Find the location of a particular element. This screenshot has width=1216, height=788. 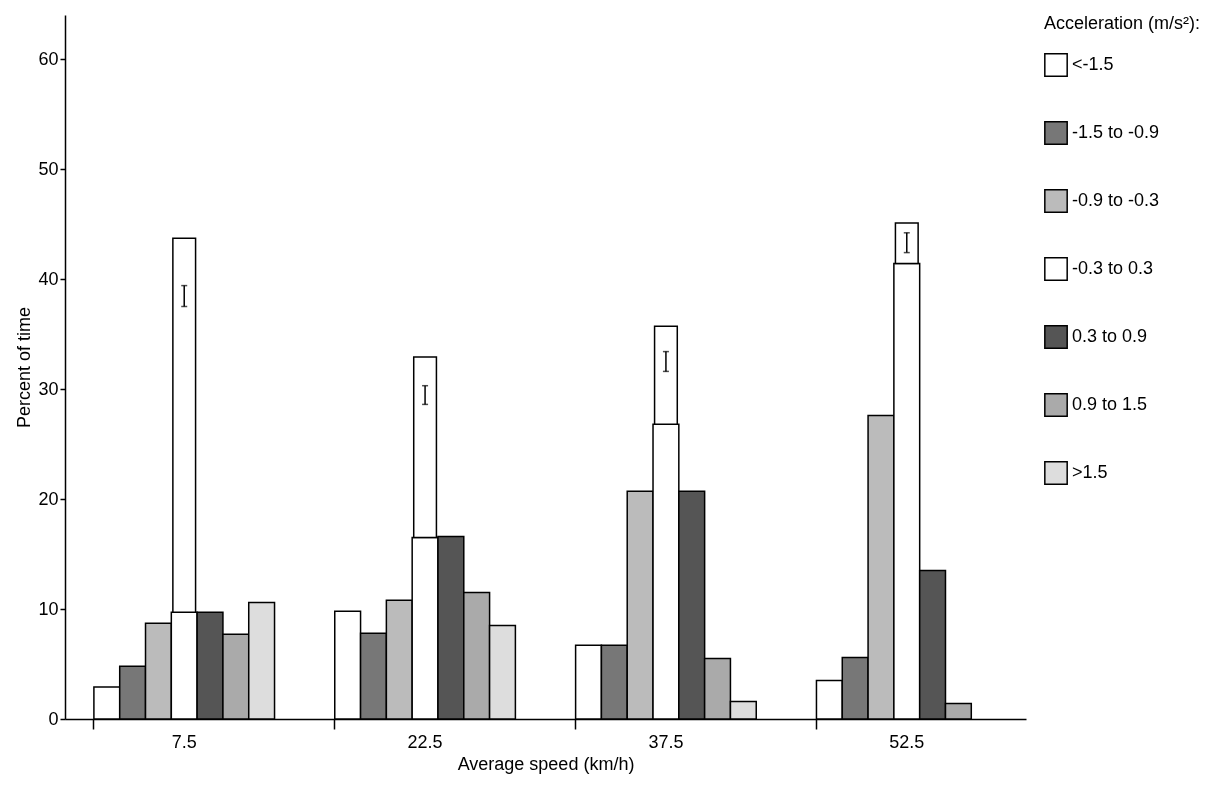

legend-label: -1.5 to -0.9 is located at coordinates (1116, 132).